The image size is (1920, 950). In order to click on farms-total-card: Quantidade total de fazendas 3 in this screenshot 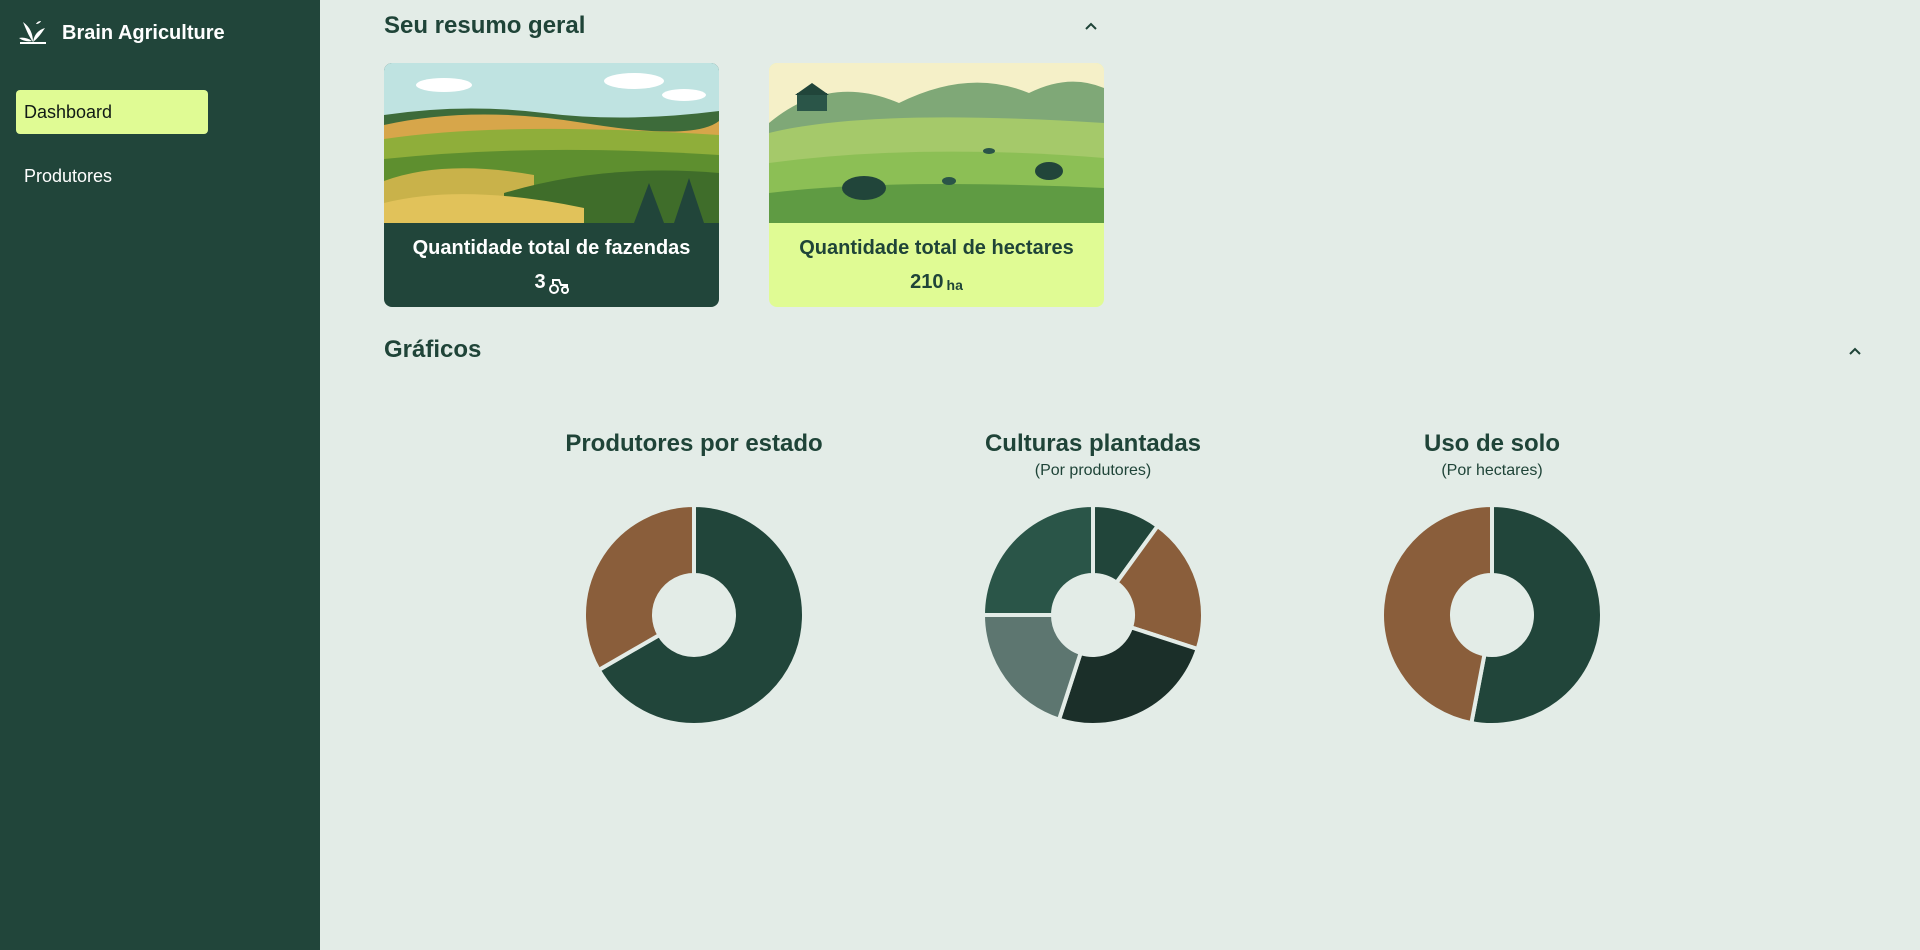, I will do `click(551, 185)`.